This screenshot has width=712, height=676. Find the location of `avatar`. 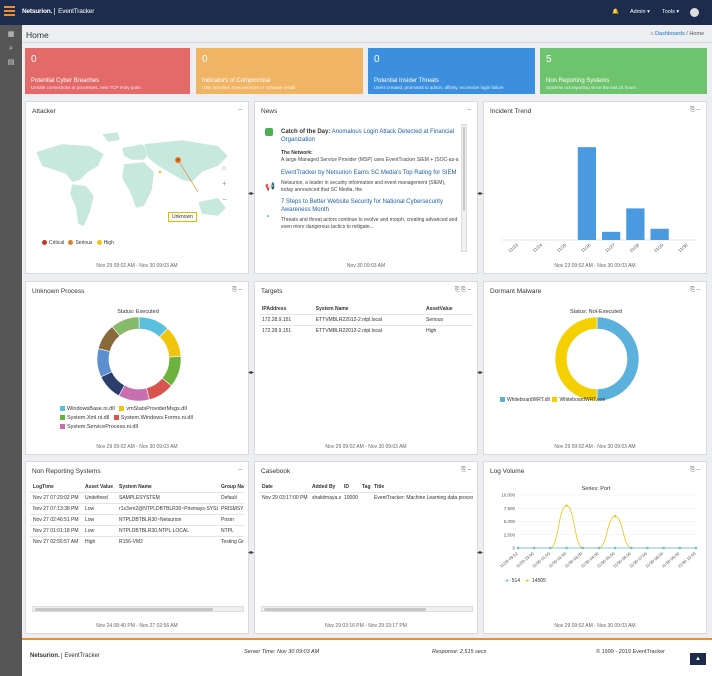

avatar is located at coordinates (694, 12).